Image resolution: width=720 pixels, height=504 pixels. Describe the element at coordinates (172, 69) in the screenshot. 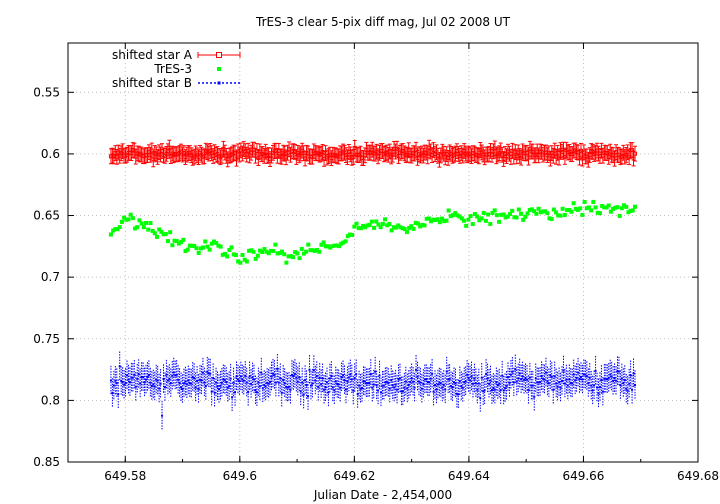

I see `legend-label: TrES-3` at that location.